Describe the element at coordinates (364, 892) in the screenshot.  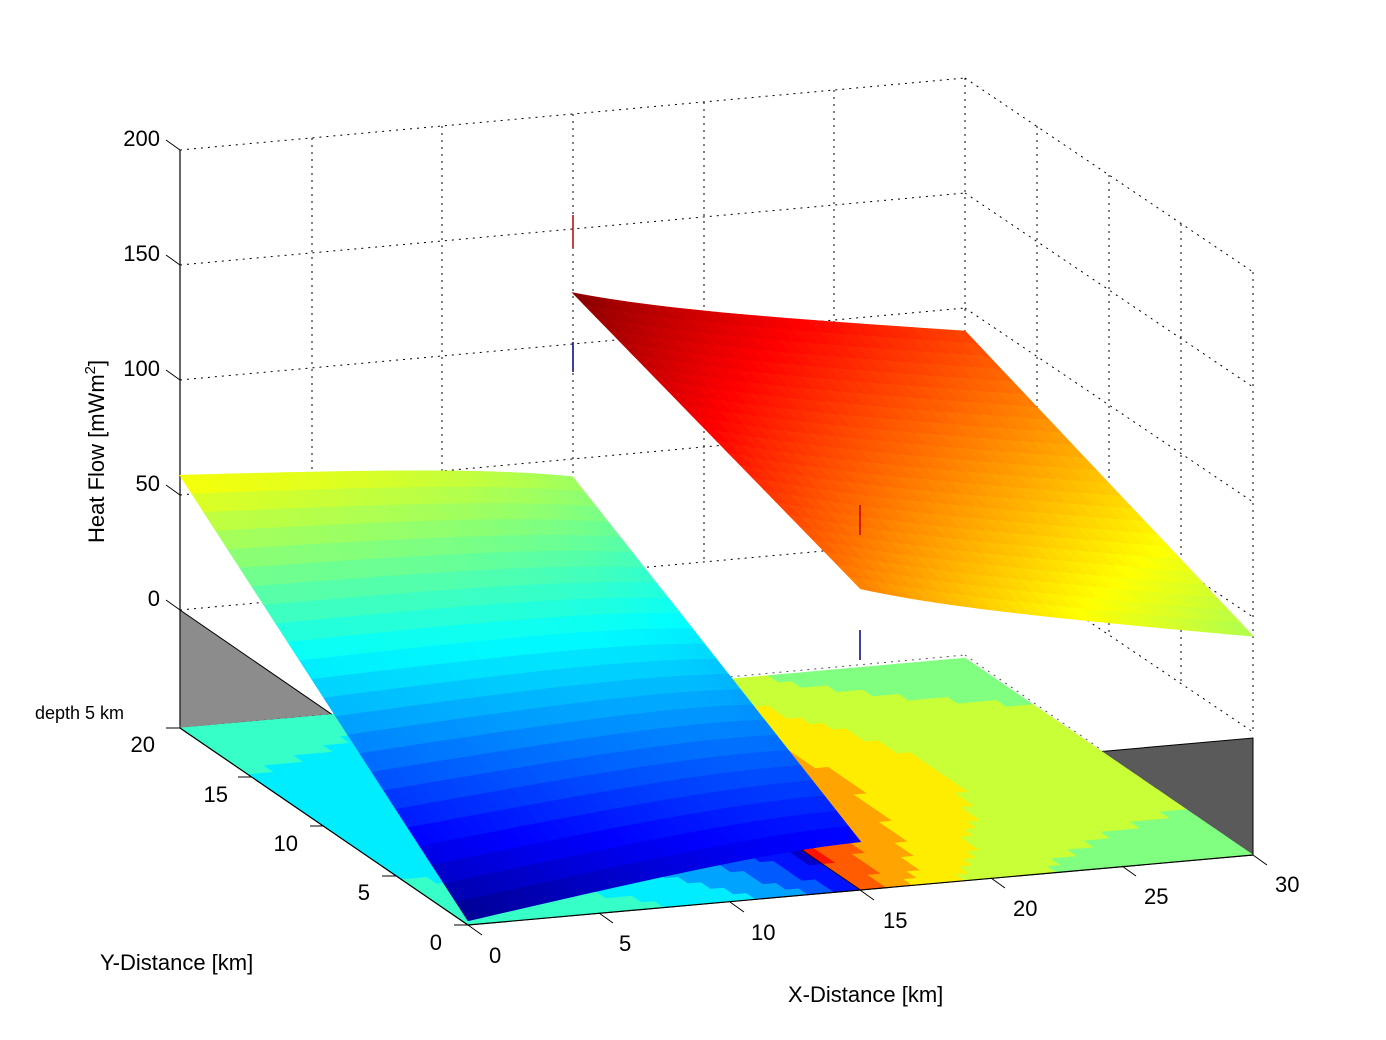
I see `y-tick-label: 5` at that location.